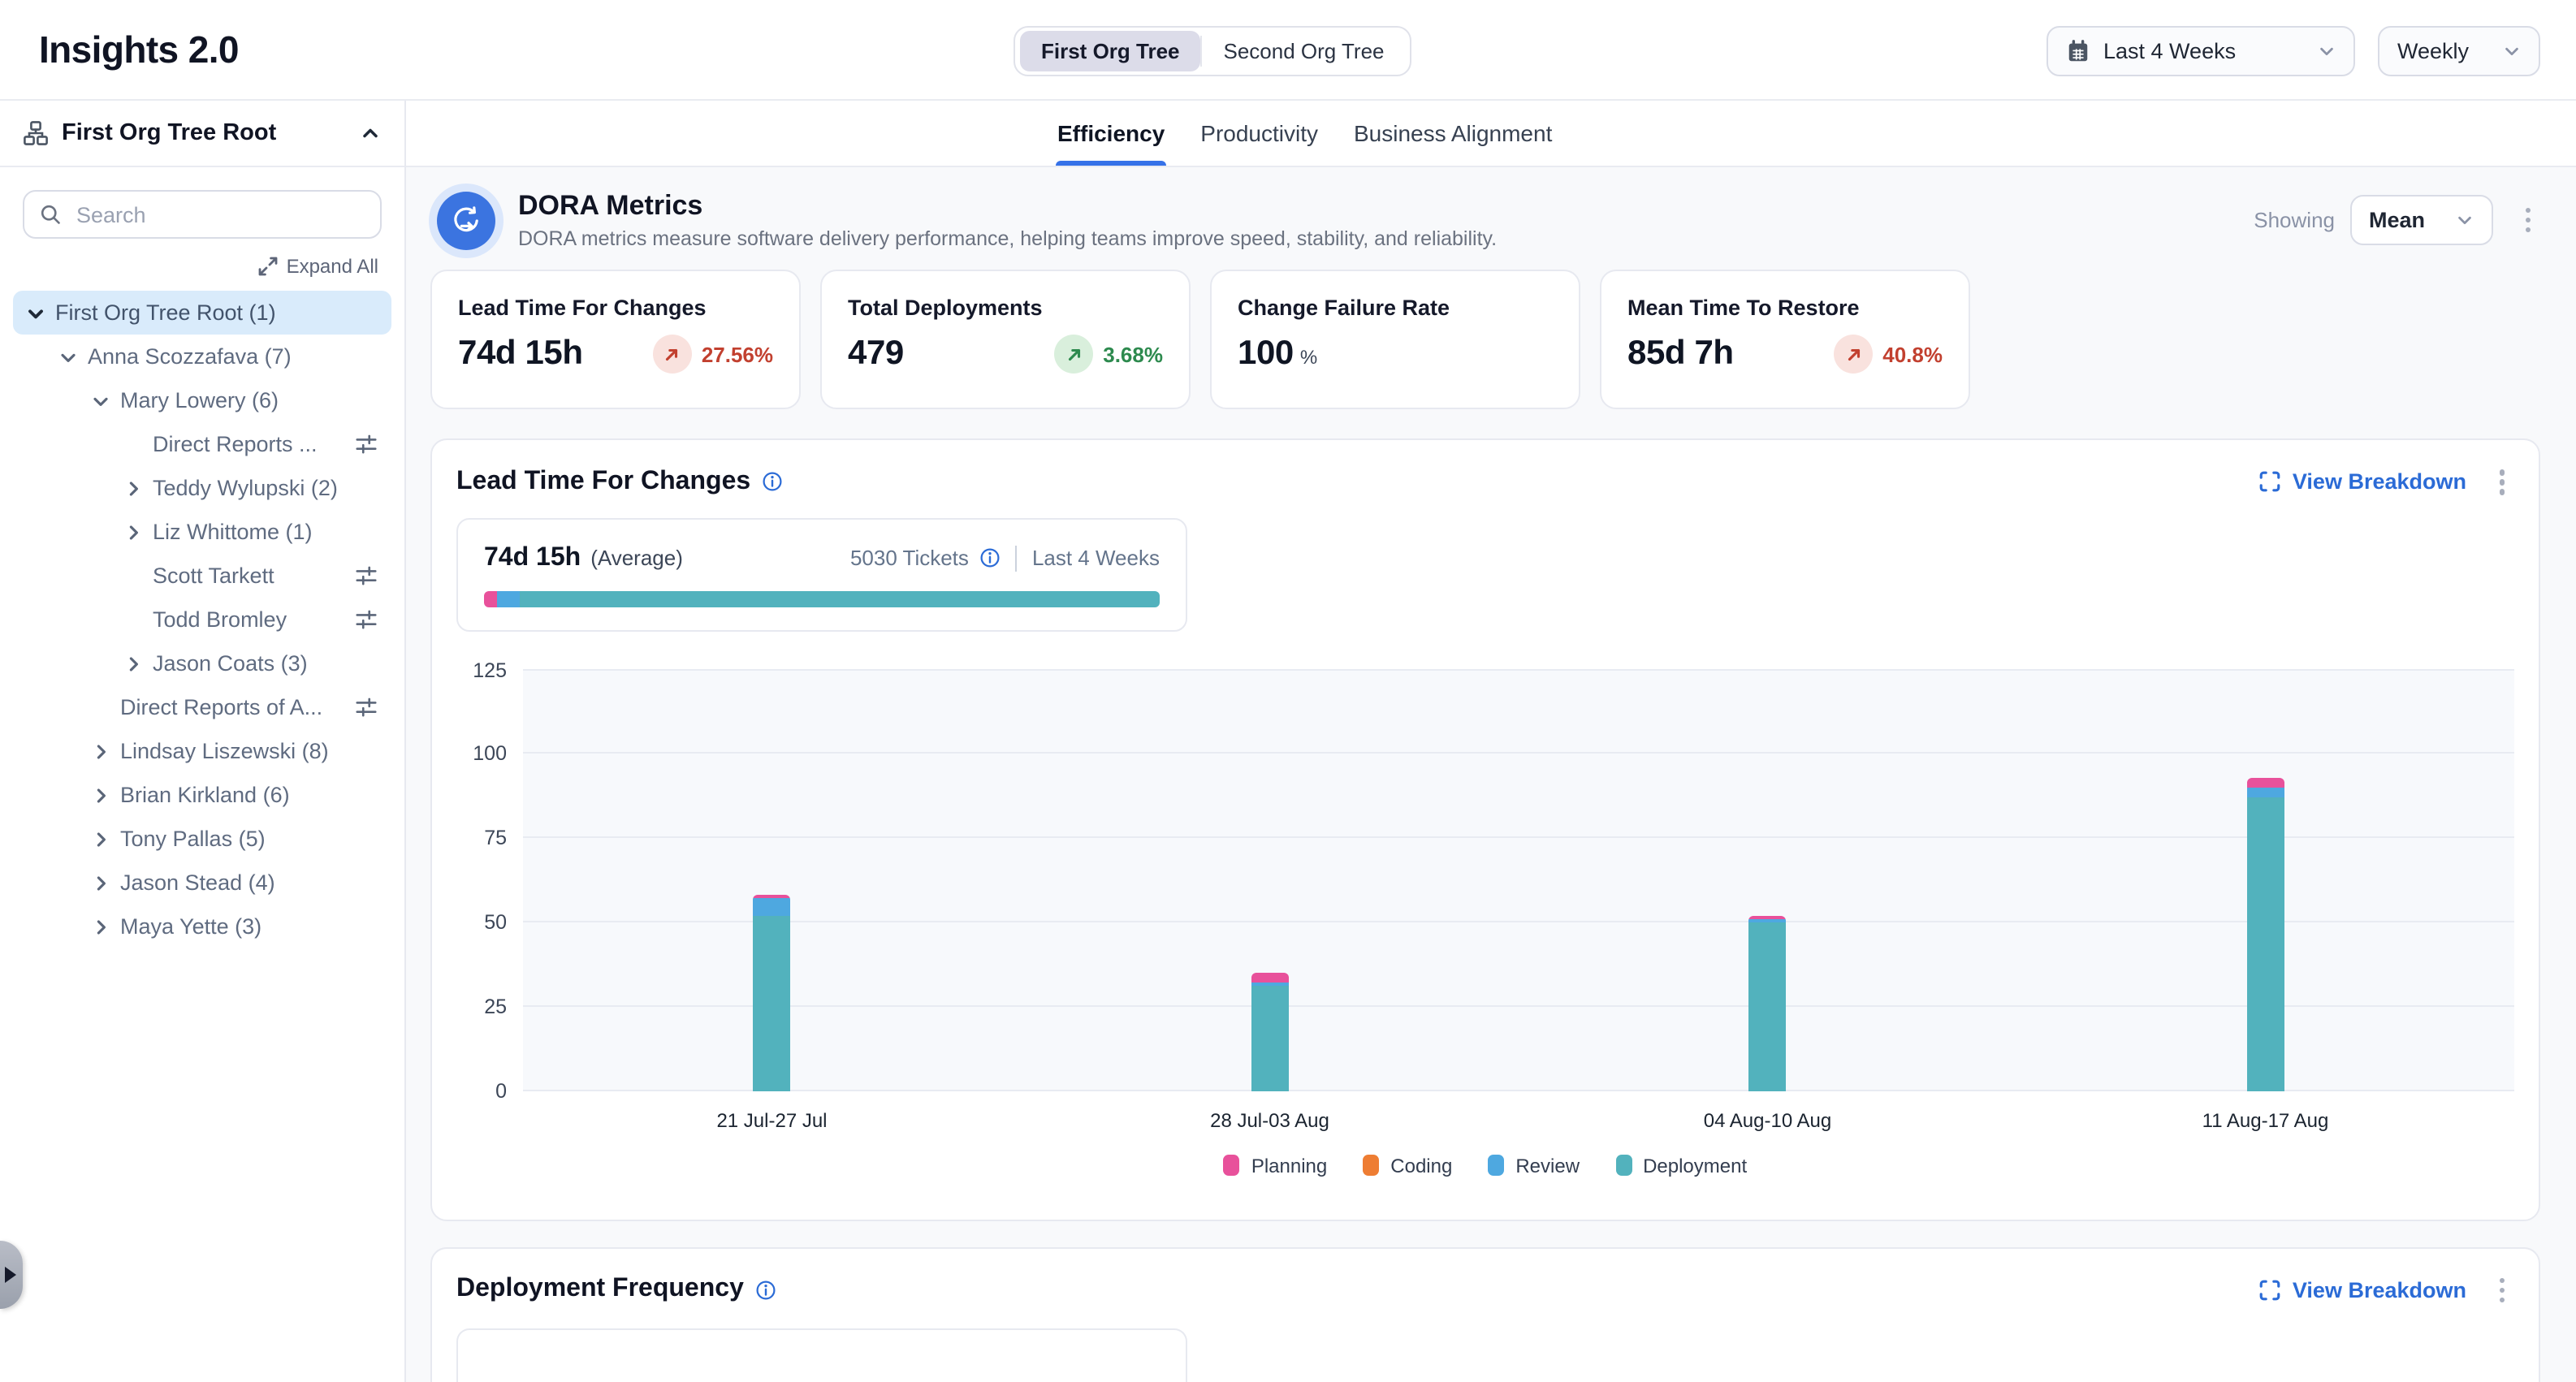 This screenshot has width=2576, height=1382. I want to click on dora-kebab-menu-icon, so click(2528, 220).